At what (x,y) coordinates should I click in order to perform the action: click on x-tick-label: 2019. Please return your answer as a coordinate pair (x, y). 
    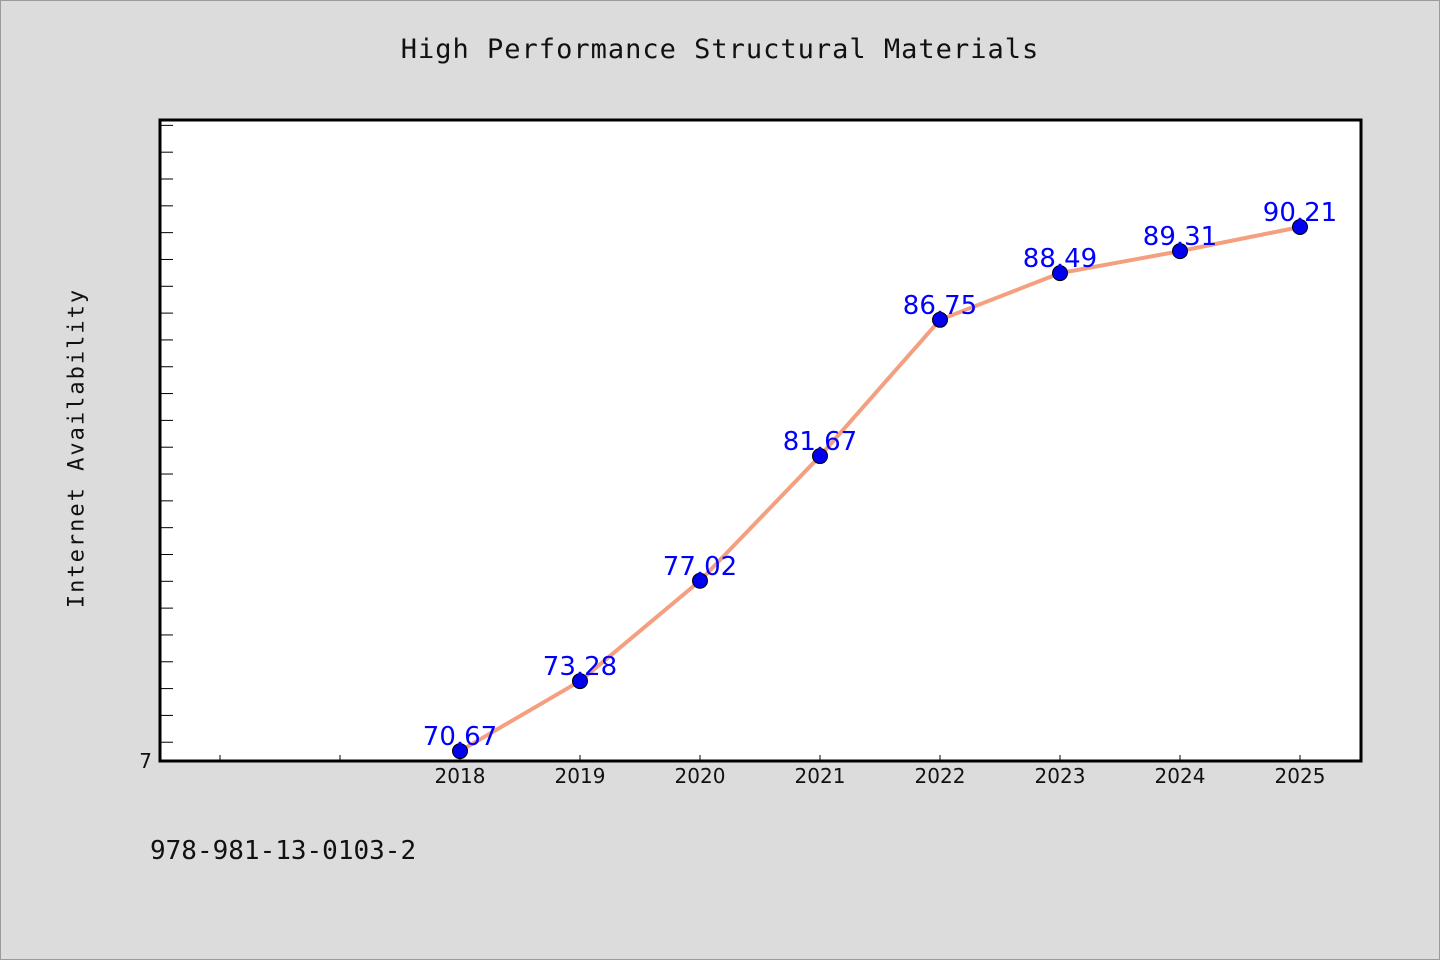
    Looking at the image, I should click on (580, 776).